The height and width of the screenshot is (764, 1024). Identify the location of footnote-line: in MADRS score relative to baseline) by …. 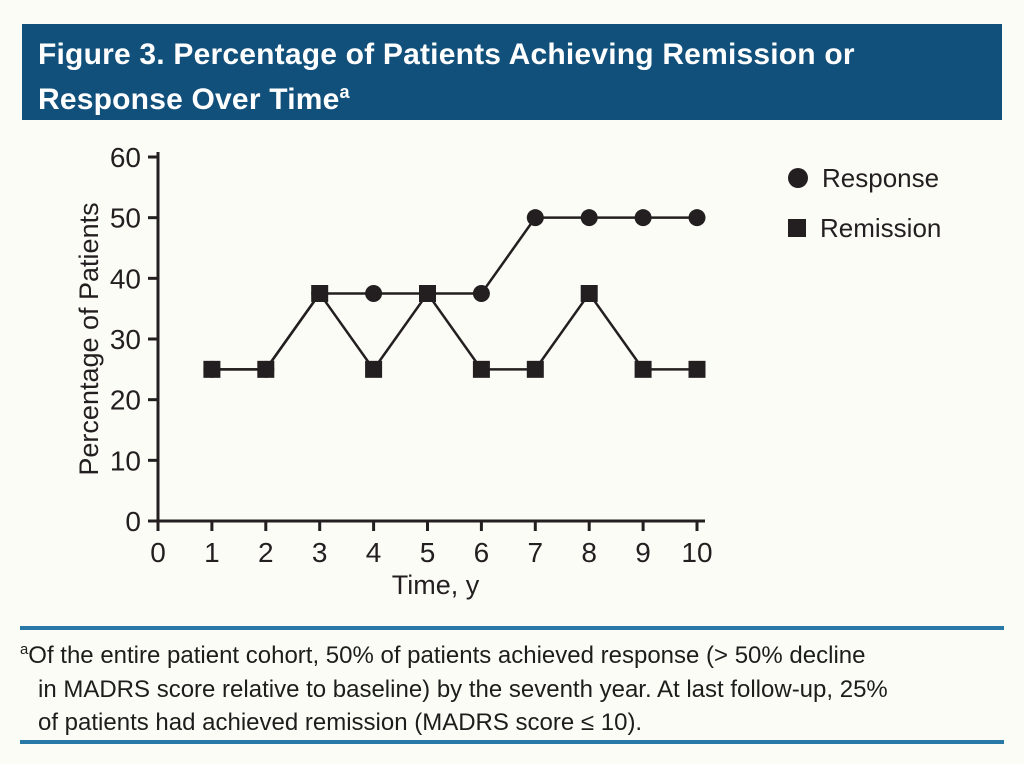
(463, 689).